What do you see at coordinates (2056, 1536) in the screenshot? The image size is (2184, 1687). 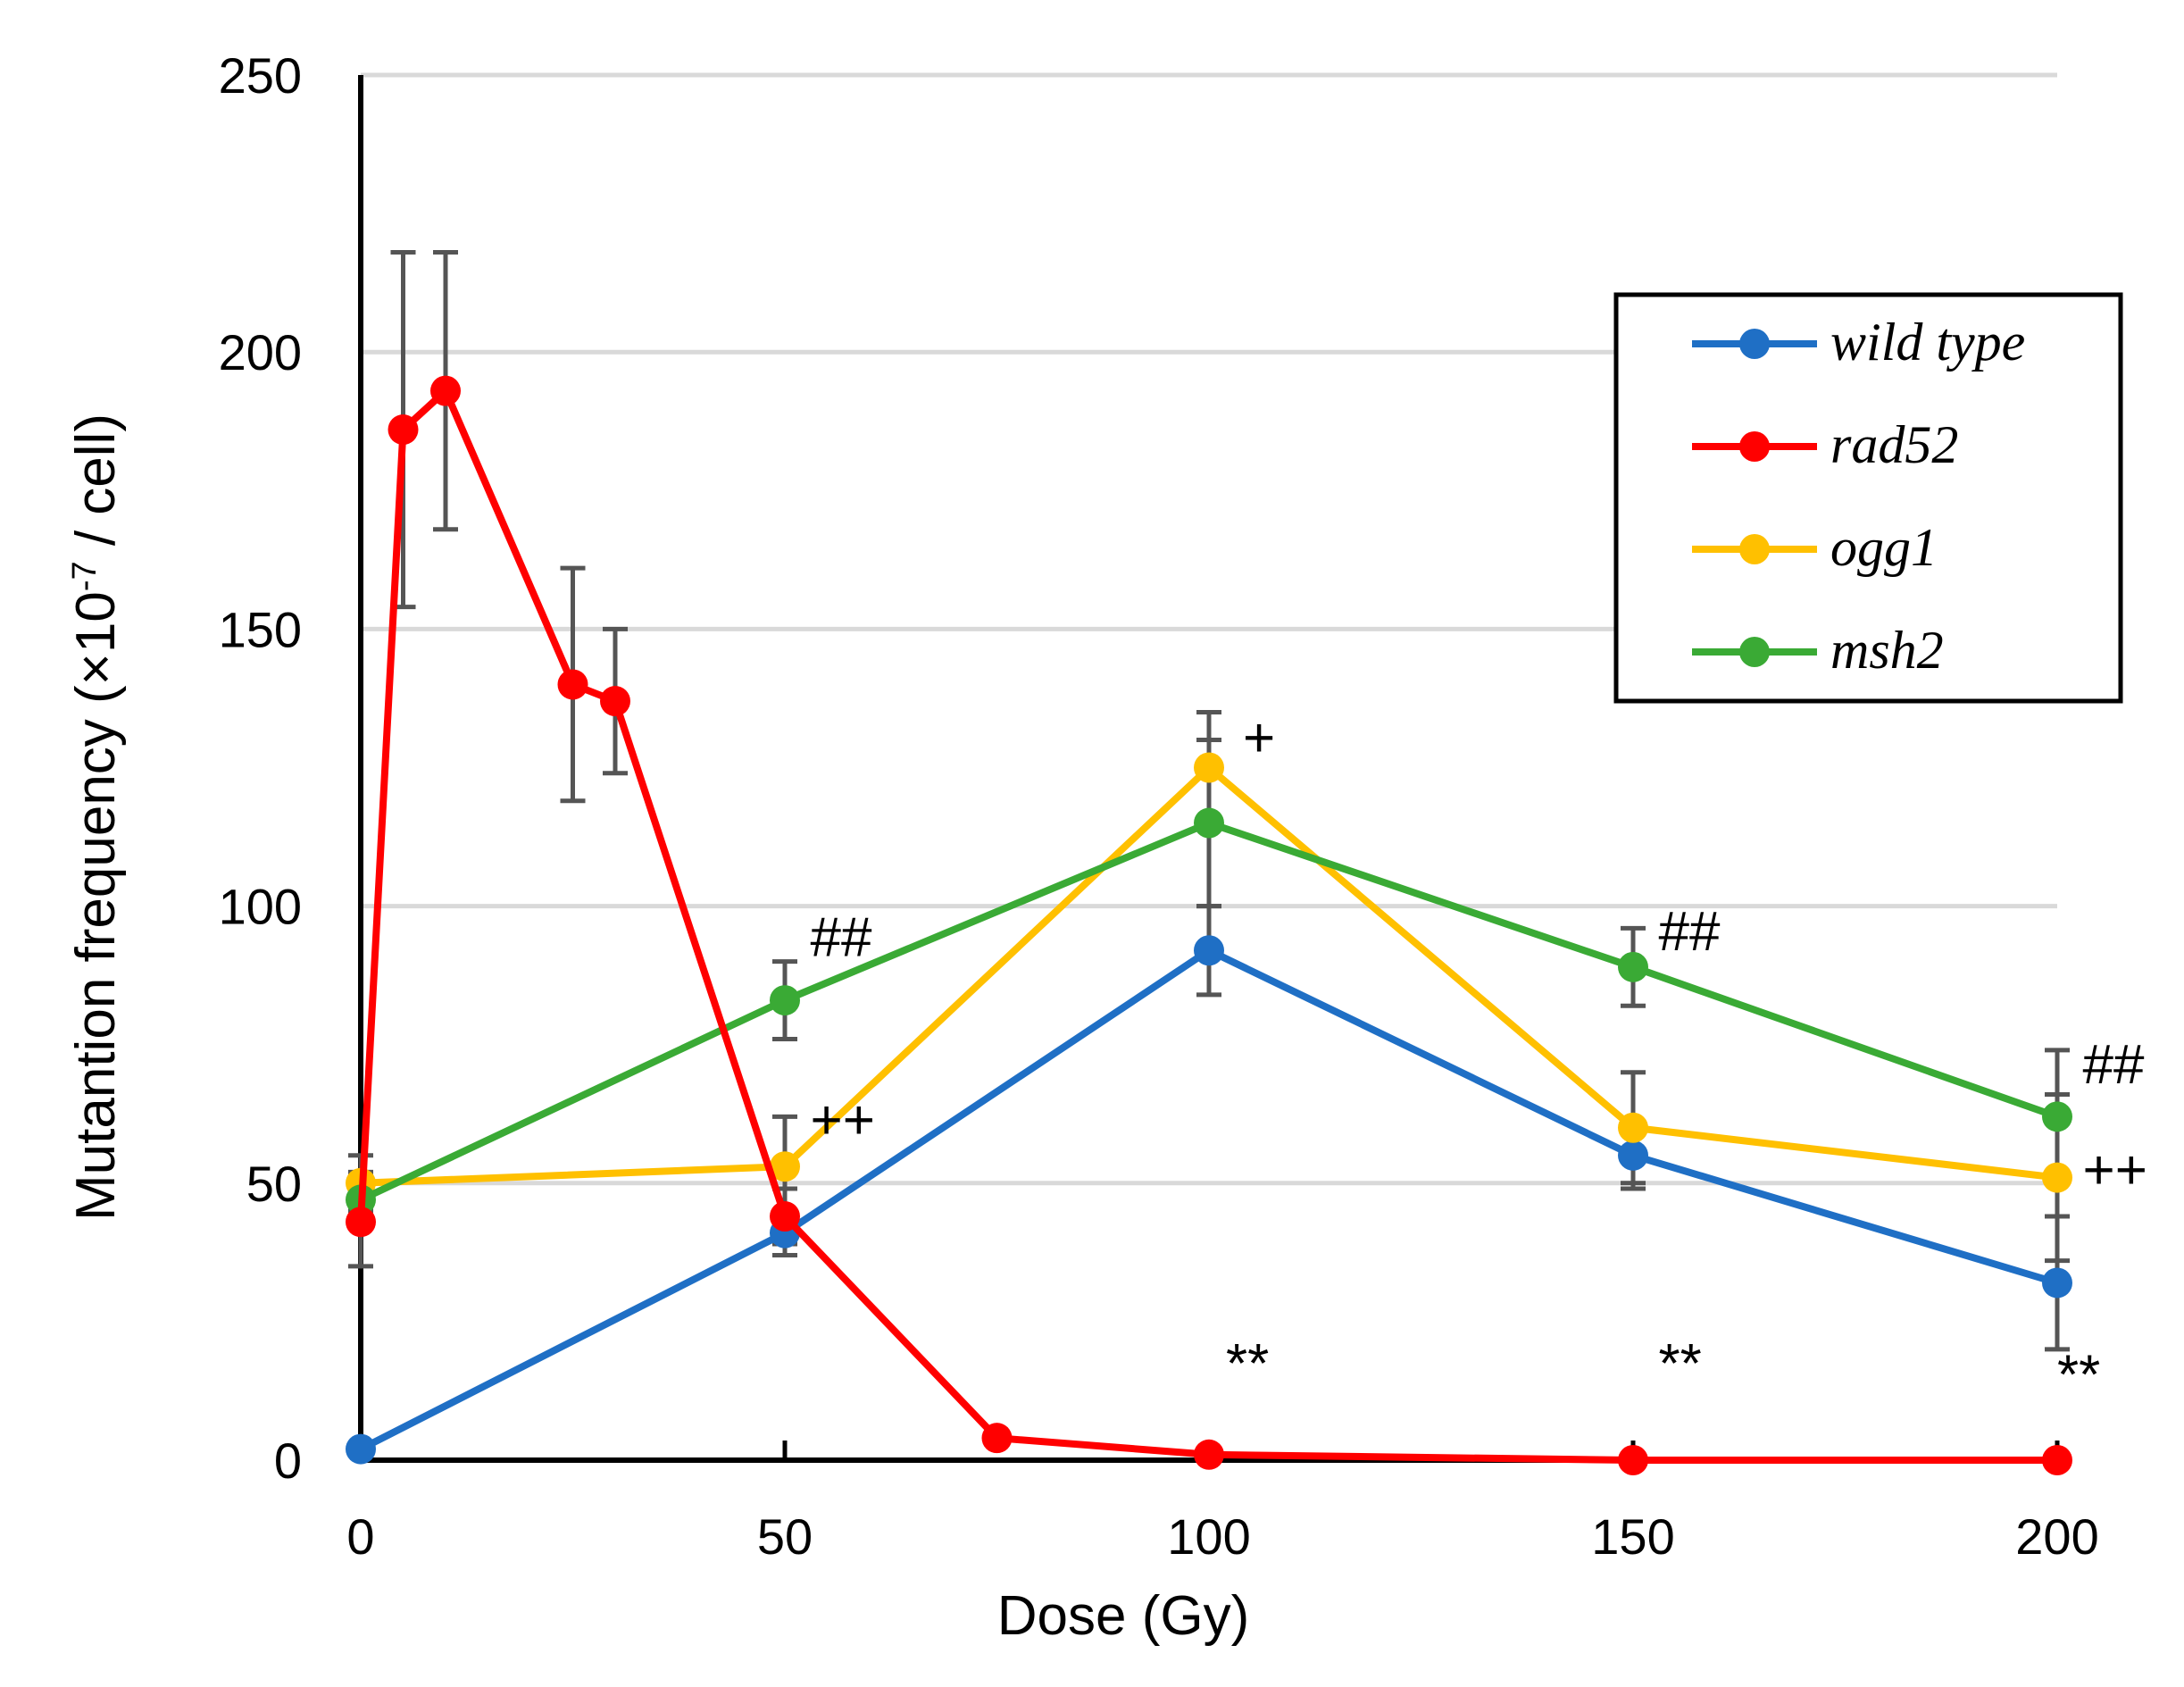 I see `x-tick-label-200: 200` at bounding box center [2056, 1536].